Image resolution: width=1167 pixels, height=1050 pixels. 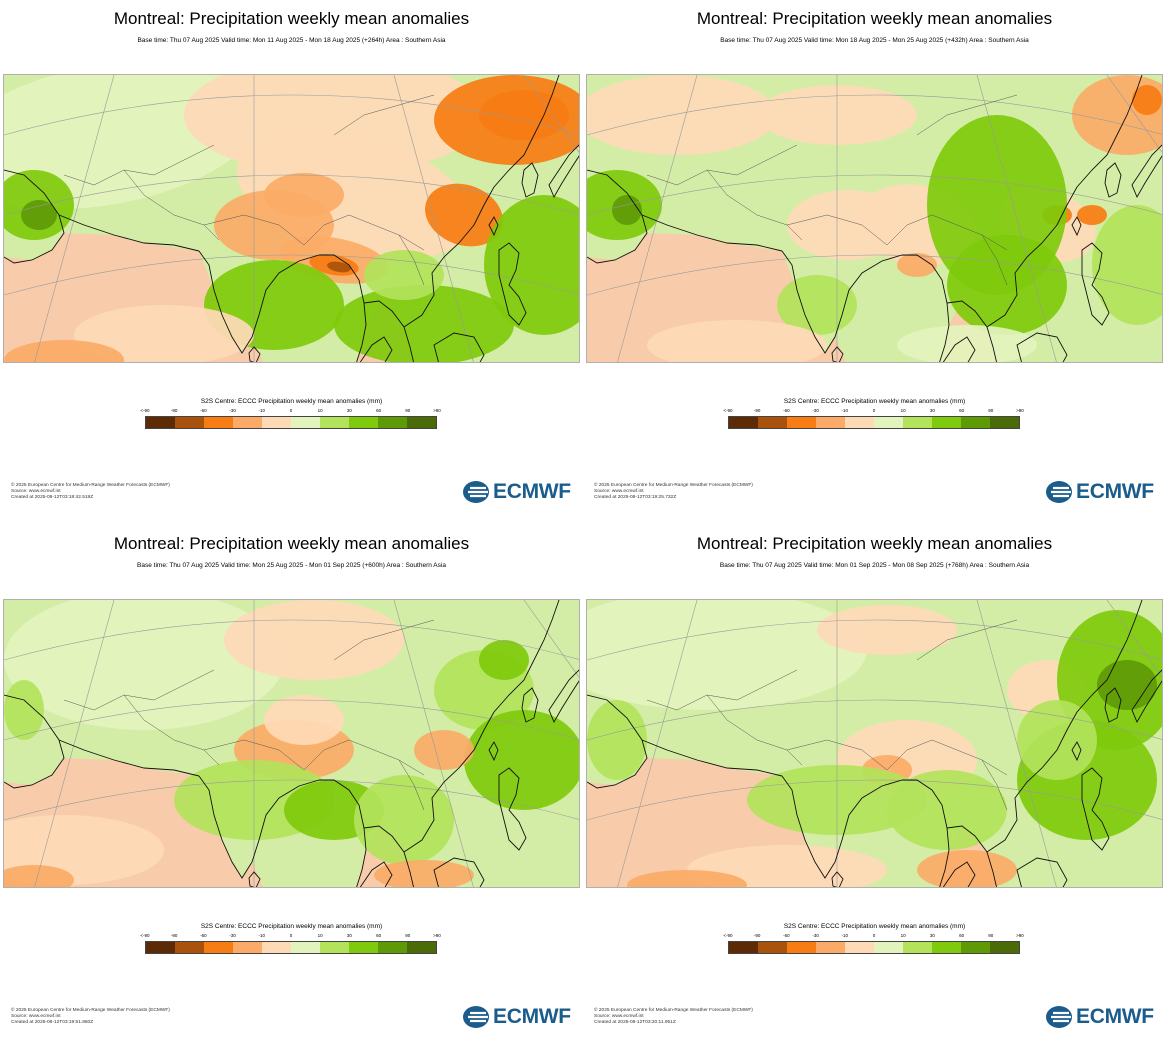 I want to click on colorbar-tick-label: -90, so click(x=757, y=410).